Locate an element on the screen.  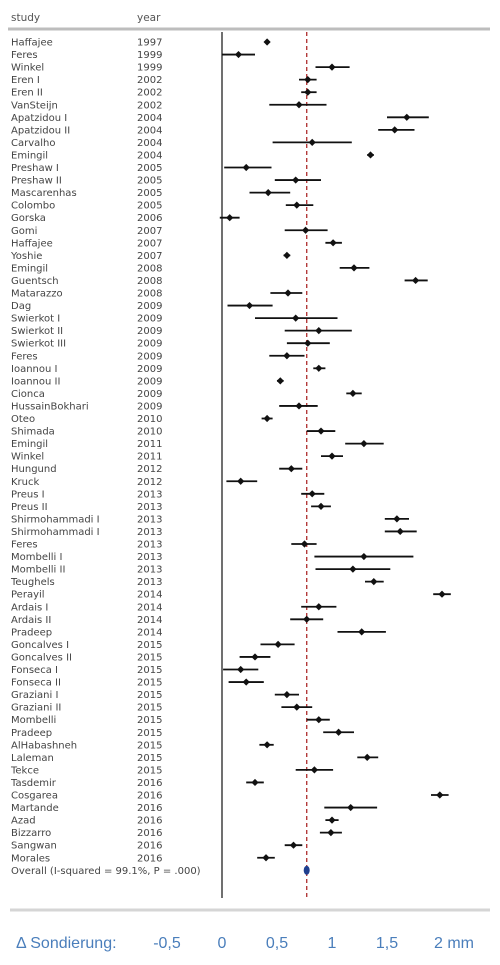
study-year: 2008 is located at coordinates (149, 281).